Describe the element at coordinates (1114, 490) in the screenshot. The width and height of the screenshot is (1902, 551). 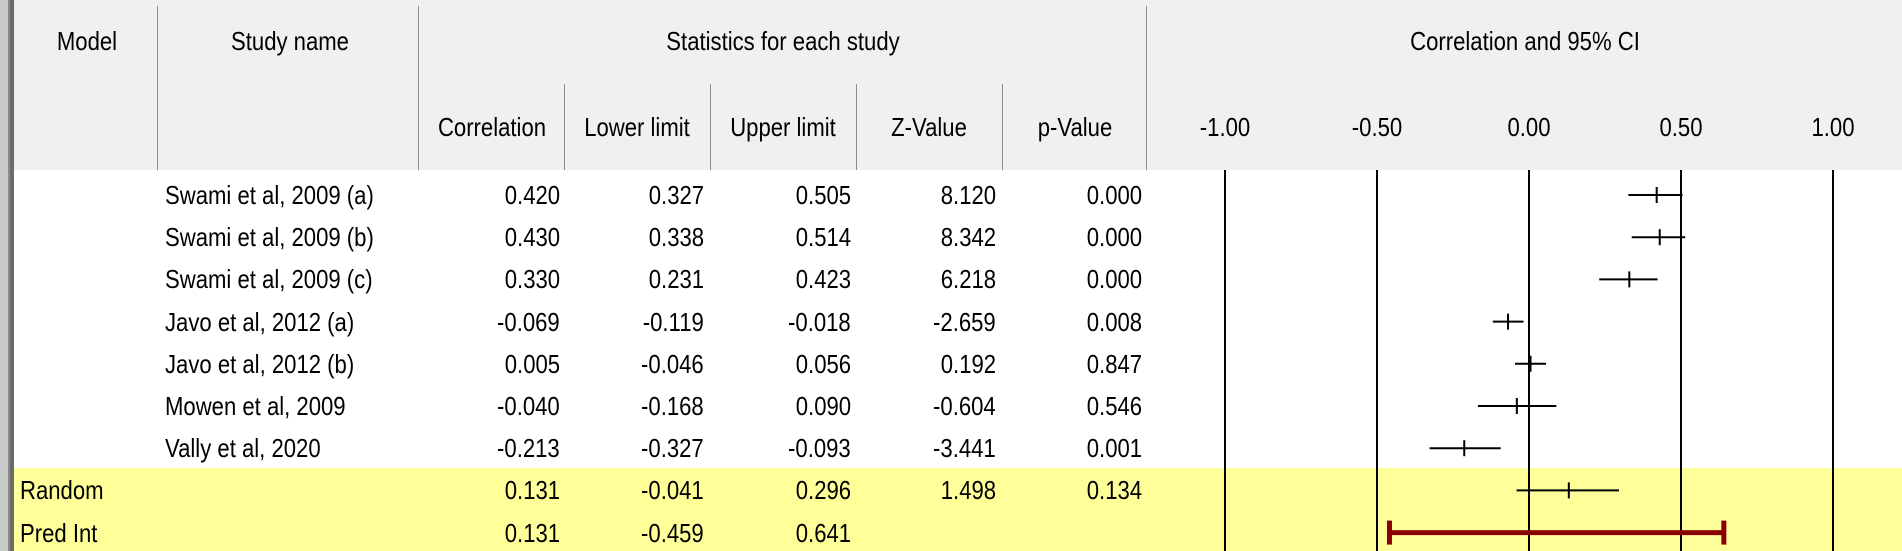
I see `p-value-cell: 0.134` at that location.